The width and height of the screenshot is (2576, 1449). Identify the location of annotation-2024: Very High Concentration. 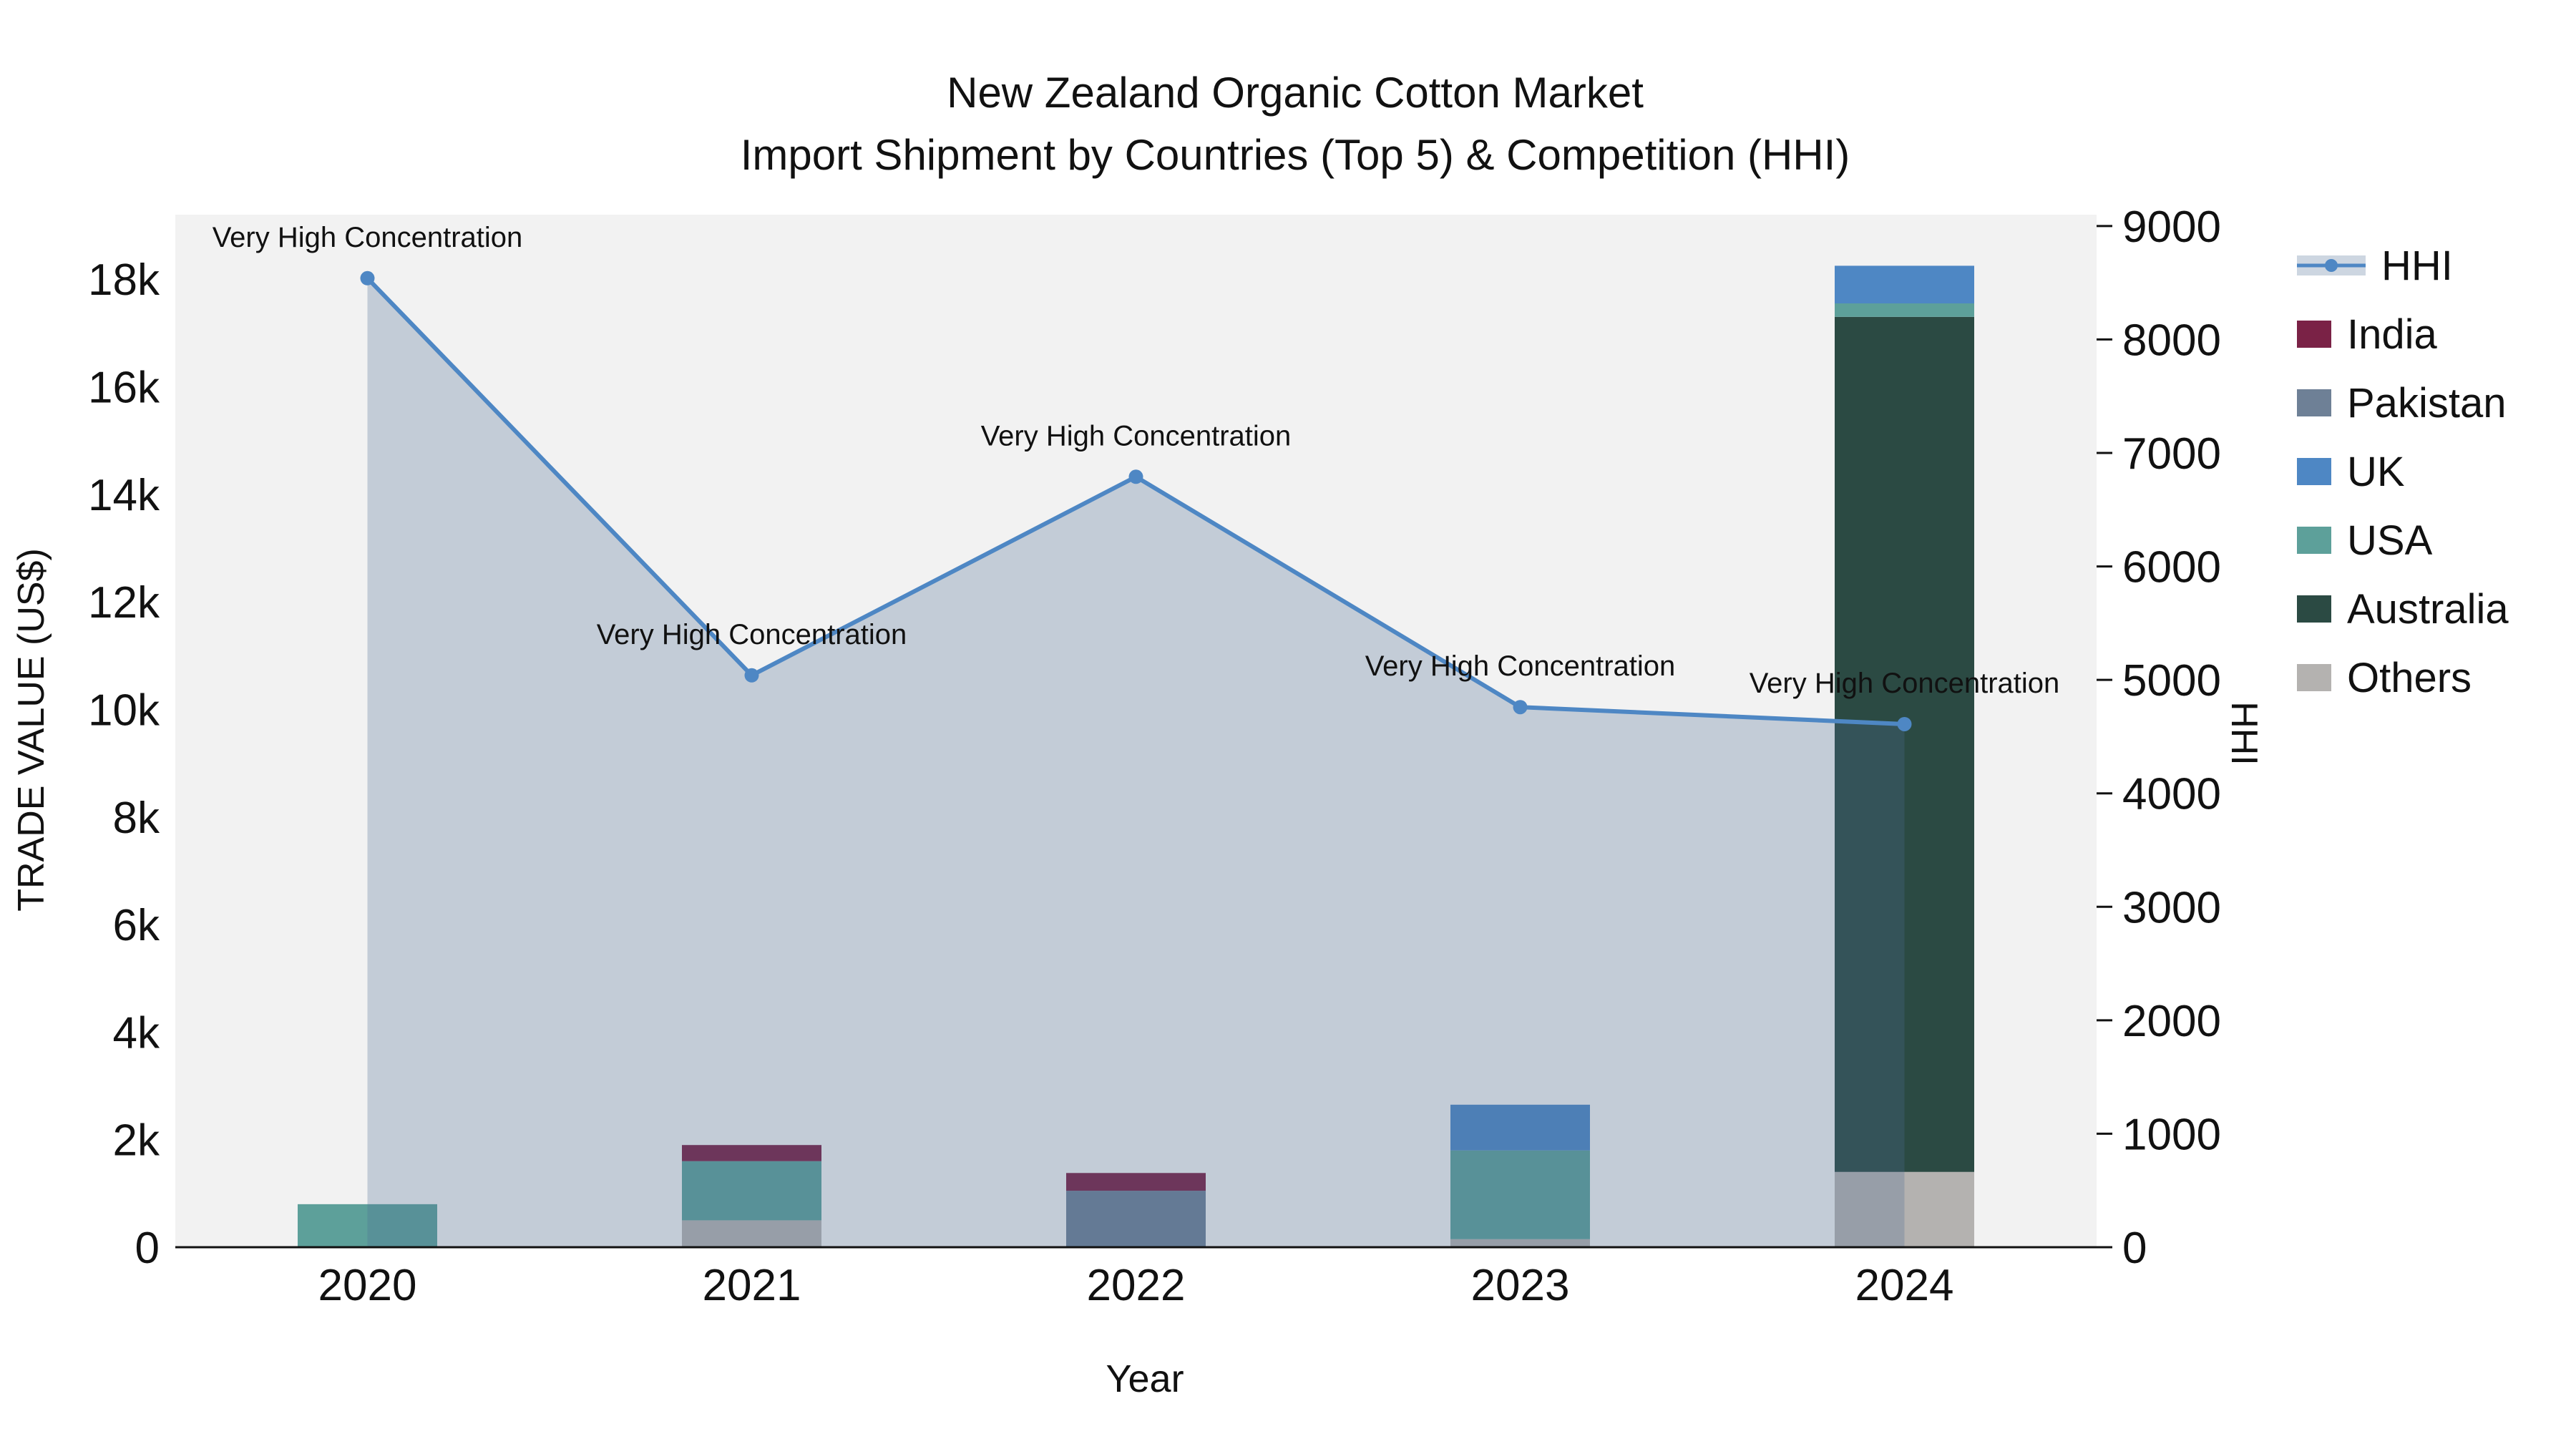
(1905, 683).